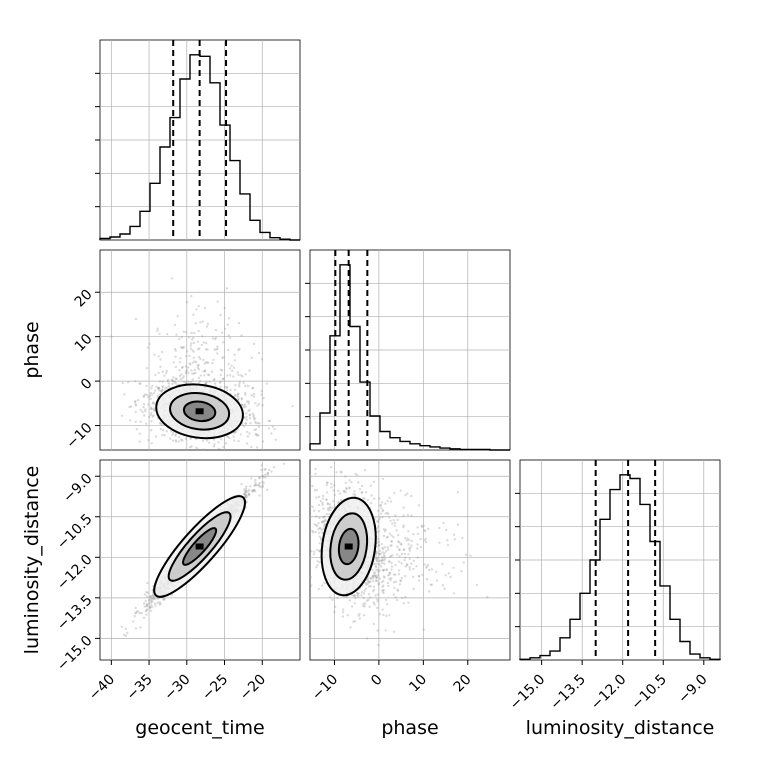 This screenshot has width=760, height=760. What do you see at coordinates (253, 688) in the screenshot?
I see `x-tick-label-geocent-time: −20` at bounding box center [253, 688].